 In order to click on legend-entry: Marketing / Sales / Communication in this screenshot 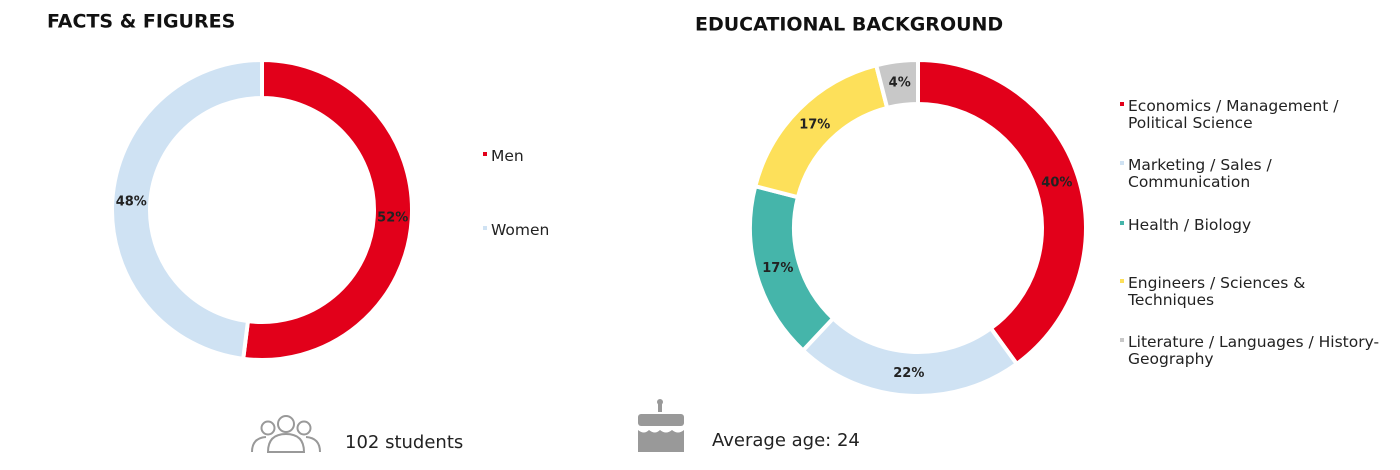, I will do `click(1255, 174)`.